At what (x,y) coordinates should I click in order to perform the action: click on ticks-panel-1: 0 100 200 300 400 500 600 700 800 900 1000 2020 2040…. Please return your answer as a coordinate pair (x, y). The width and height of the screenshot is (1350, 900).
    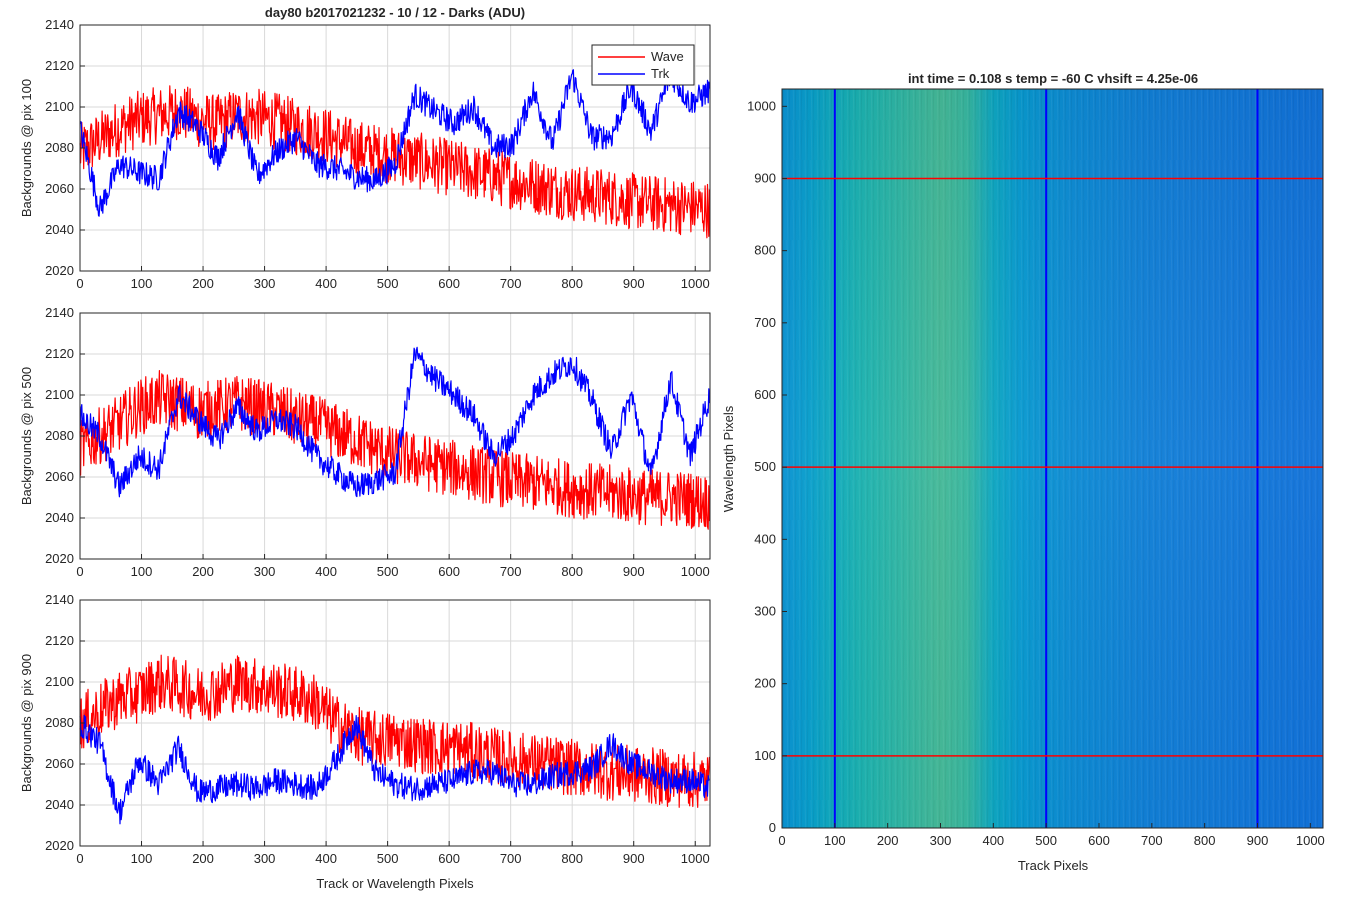
    Looking at the image, I should click on (377, 154).